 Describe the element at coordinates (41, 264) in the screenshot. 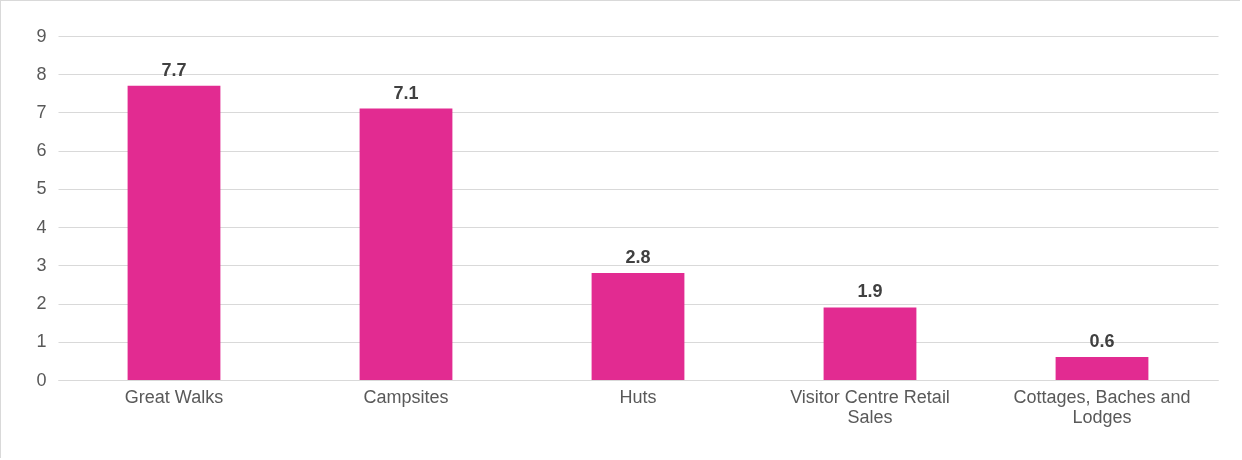

I see `y-tick-label: 3` at that location.